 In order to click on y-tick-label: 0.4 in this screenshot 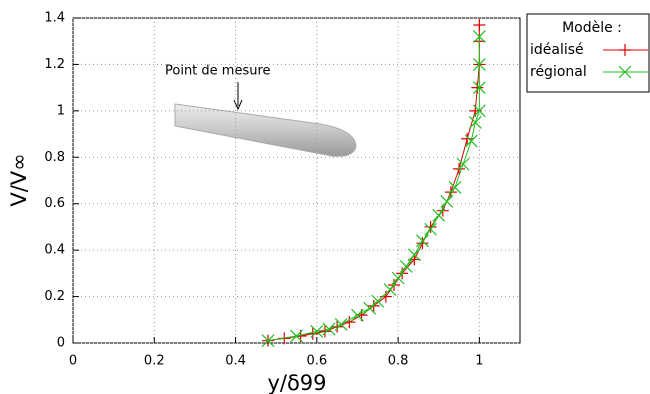, I will do `click(54, 250)`.